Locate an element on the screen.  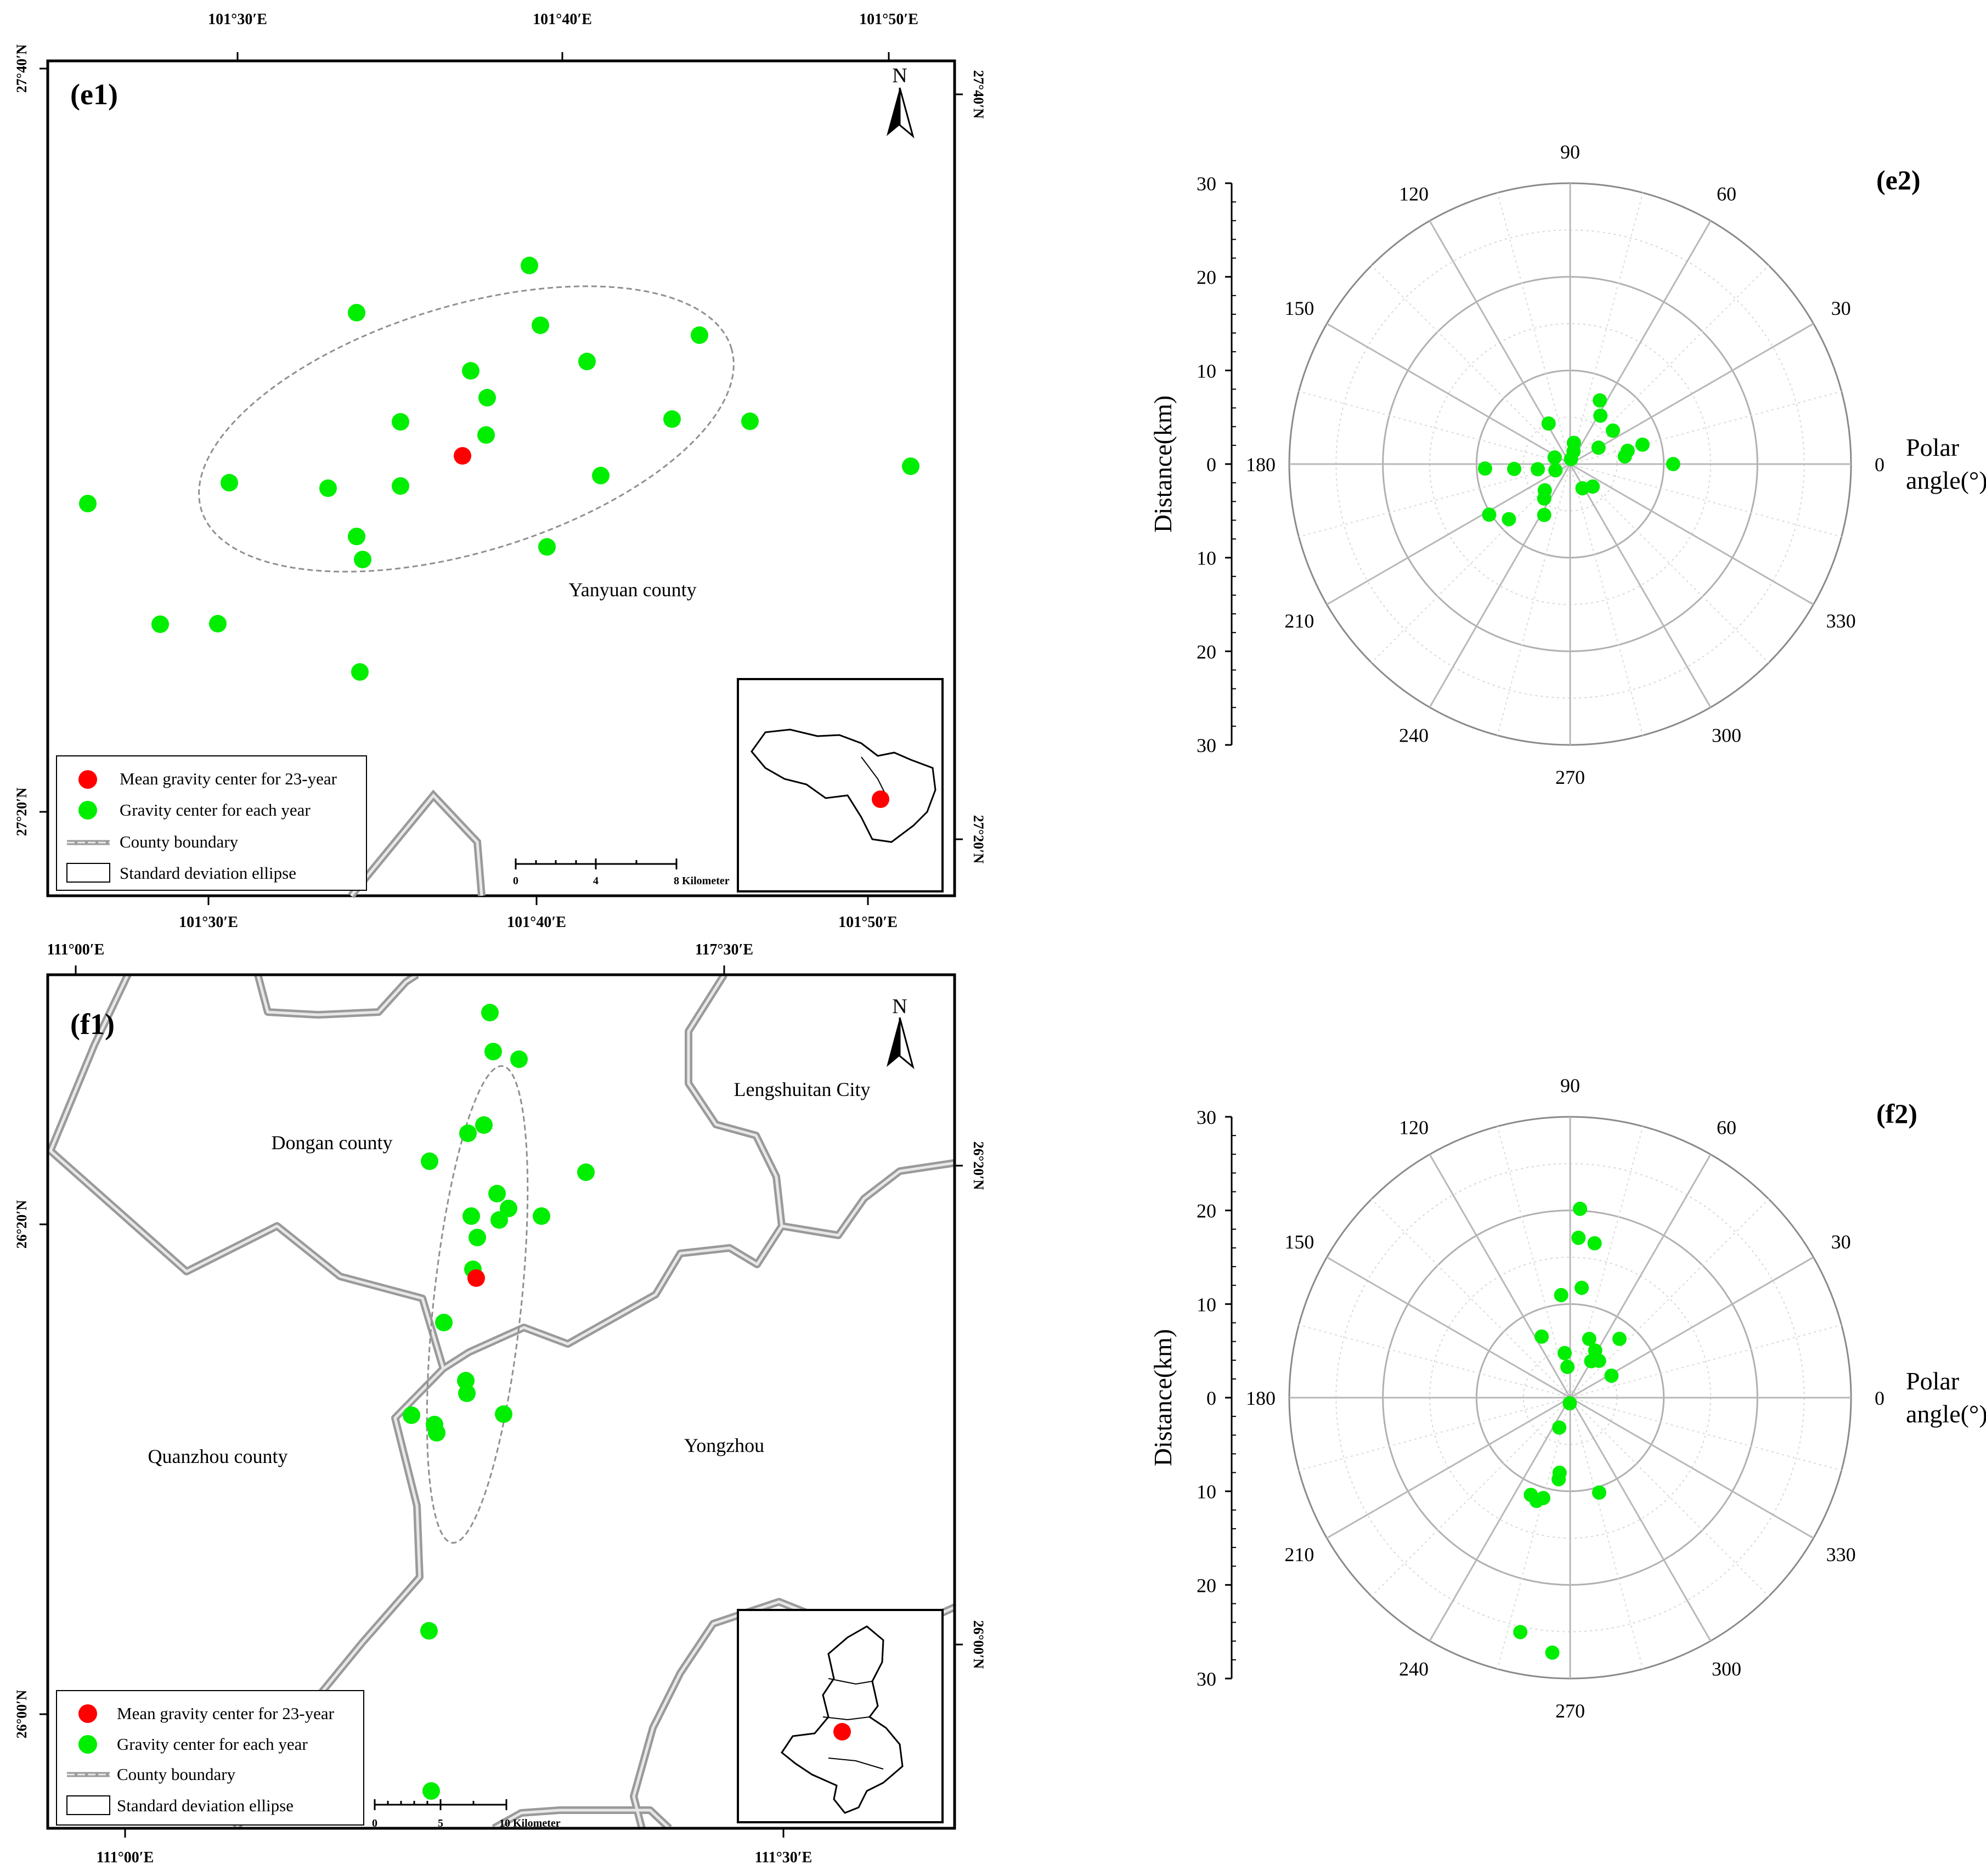
lon-label-top: 101°40′E is located at coordinates (562, 19).